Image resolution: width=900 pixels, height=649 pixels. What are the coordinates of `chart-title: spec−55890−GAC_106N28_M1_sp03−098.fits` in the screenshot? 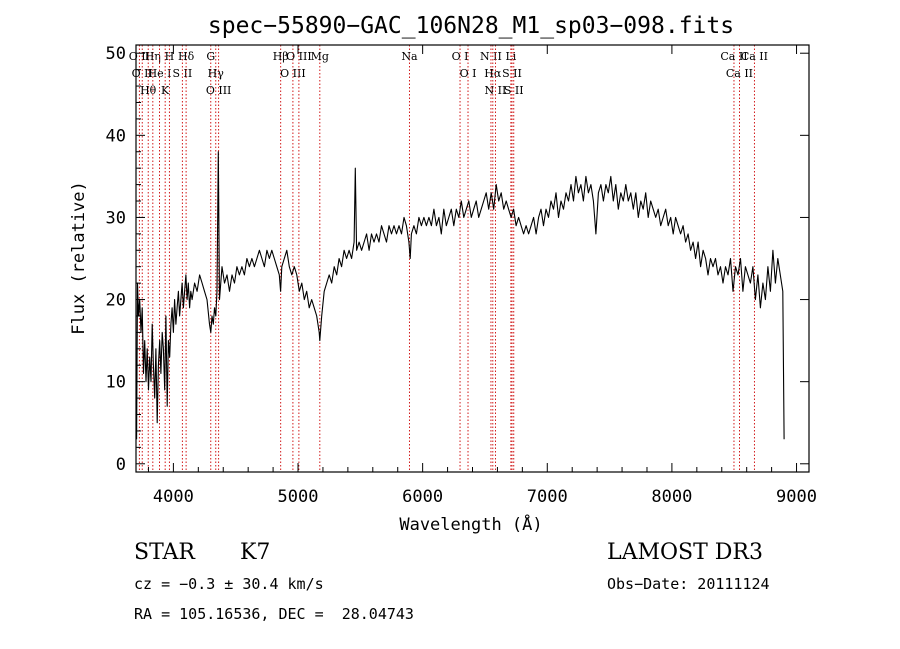 It's located at (471, 26).